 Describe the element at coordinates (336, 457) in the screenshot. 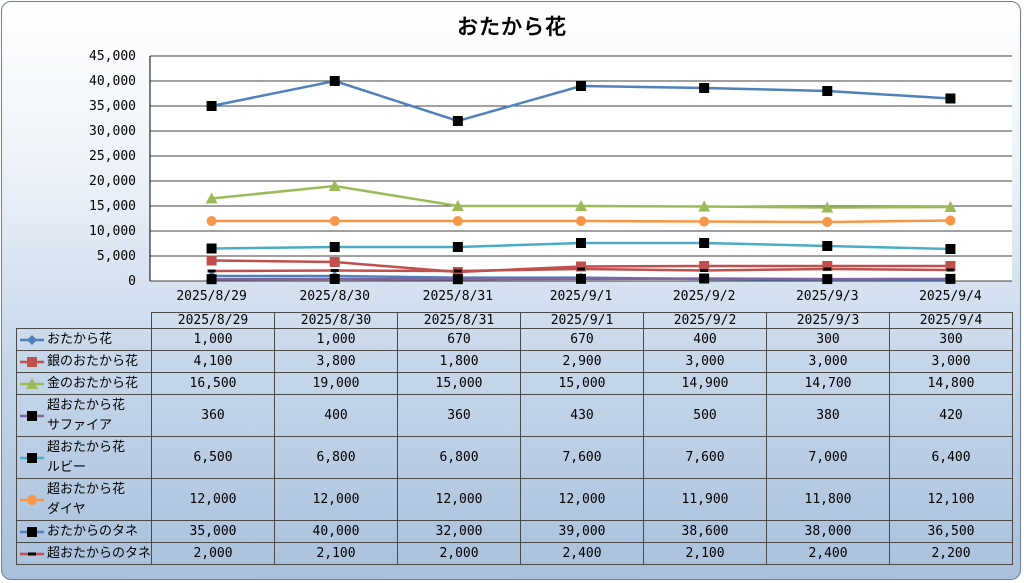

I see `table-cell: 6,800` at that location.